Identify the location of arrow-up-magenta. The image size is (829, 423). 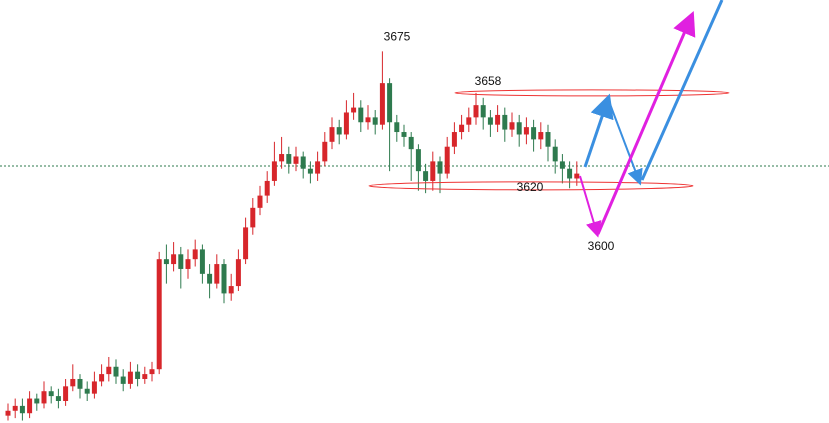
(646, 122).